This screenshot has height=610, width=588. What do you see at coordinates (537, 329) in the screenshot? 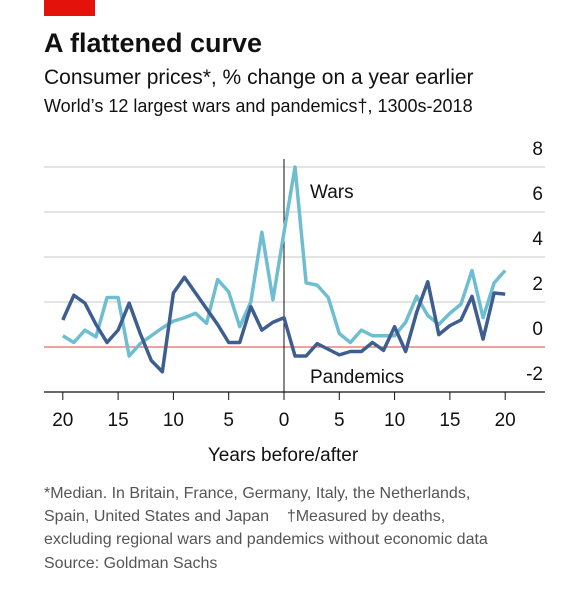
I see `y-tick-label: 0` at bounding box center [537, 329].